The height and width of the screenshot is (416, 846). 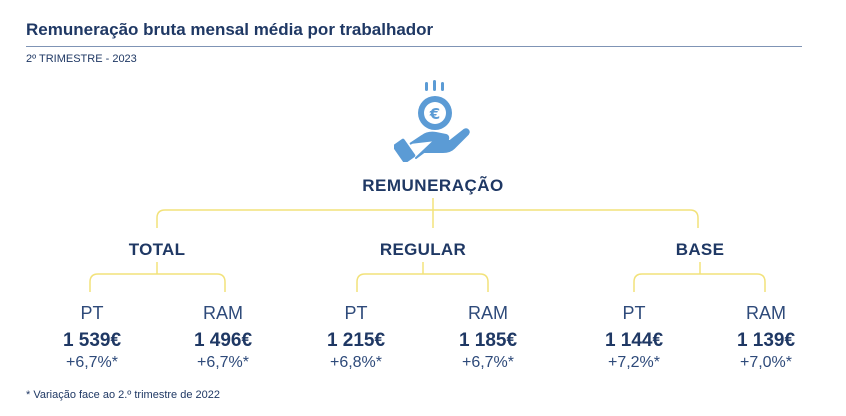 What do you see at coordinates (700, 249) in the screenshot?
I see `group-label-base: BASE` at bounding box center [700, 249].